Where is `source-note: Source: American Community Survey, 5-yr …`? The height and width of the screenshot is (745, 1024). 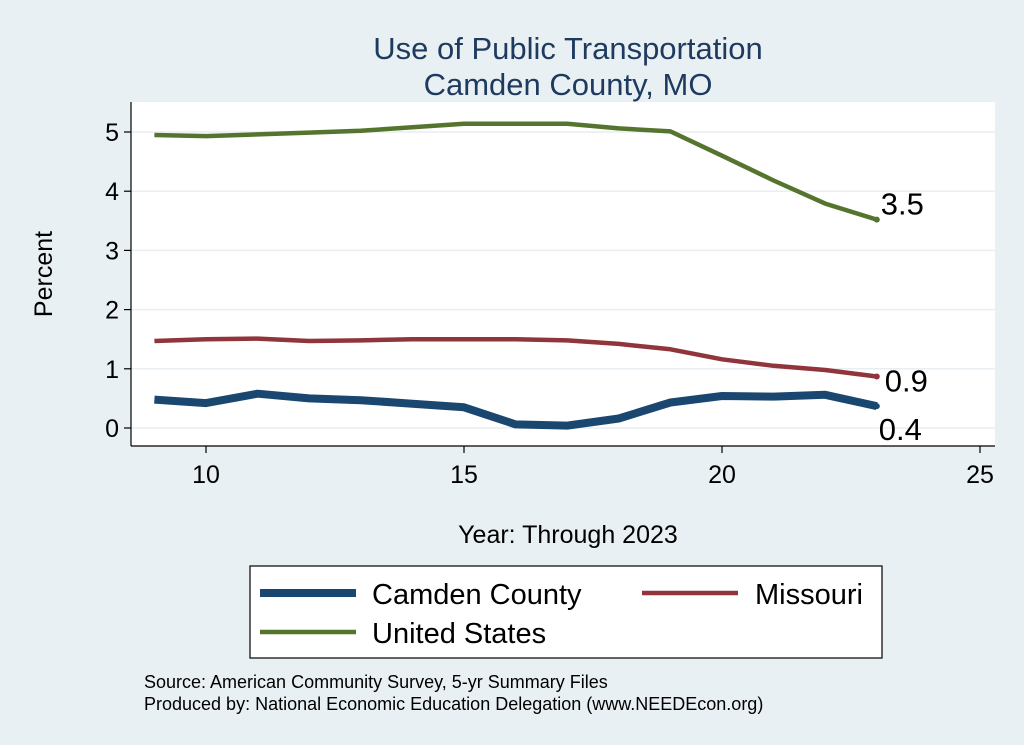 source-note: Source: American Community Survey, 5-yr … is located at coordinates (376, 682).